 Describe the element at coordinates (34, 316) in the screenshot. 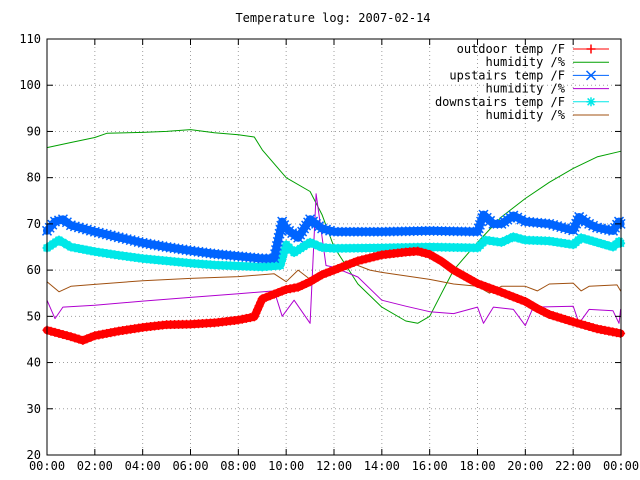

I see `y-tick-label: 50` at that location.